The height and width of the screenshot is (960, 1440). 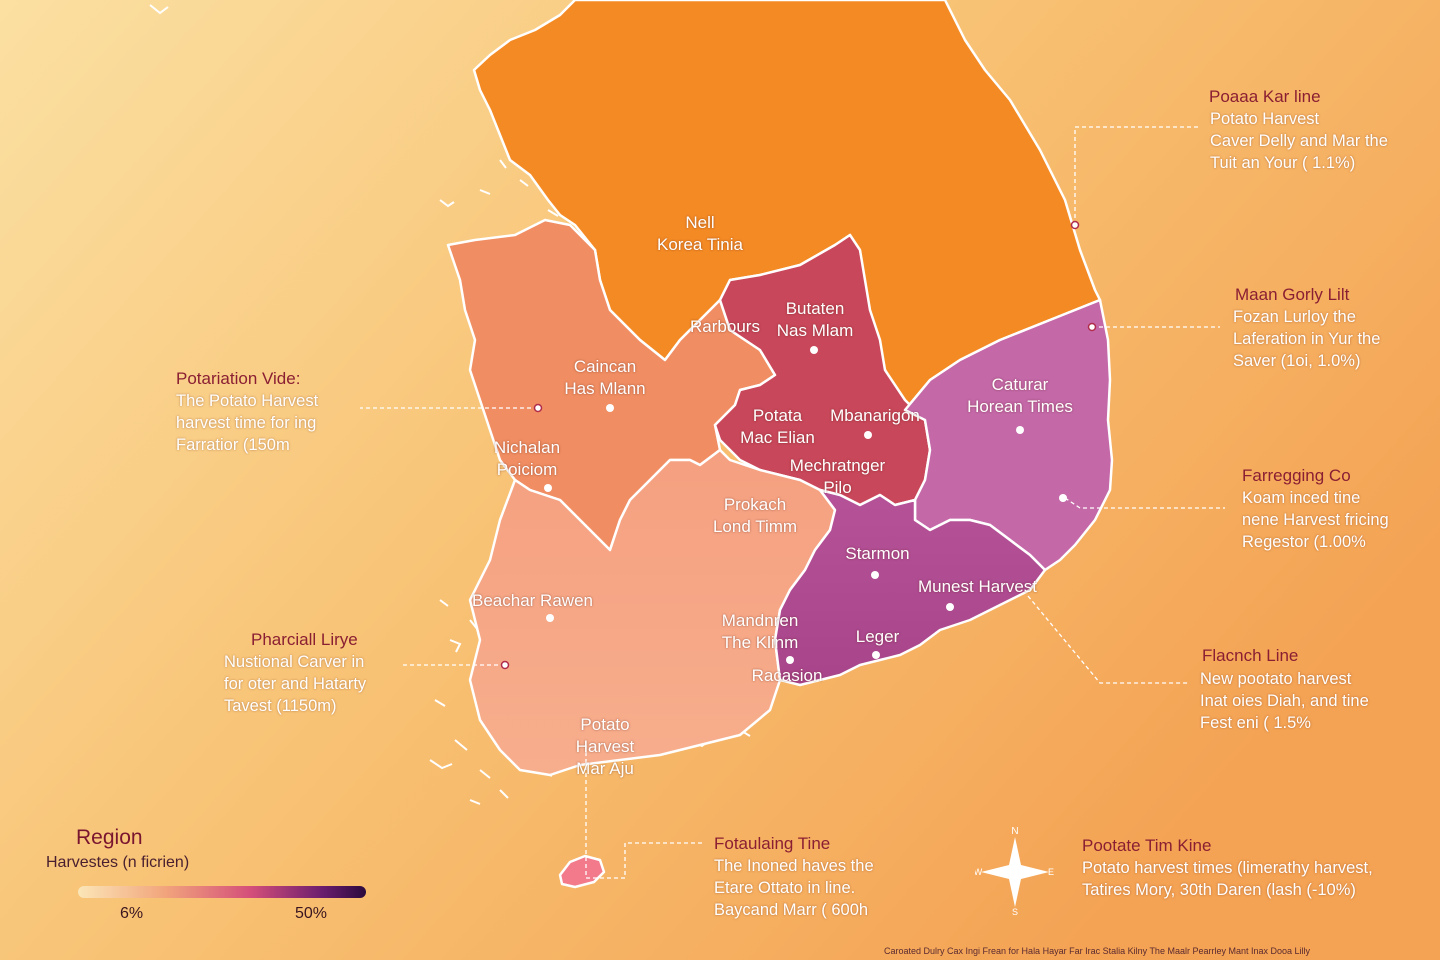 I want to click on annotation-title-right-2: Farregging Co, so click(x=1296, y=475).